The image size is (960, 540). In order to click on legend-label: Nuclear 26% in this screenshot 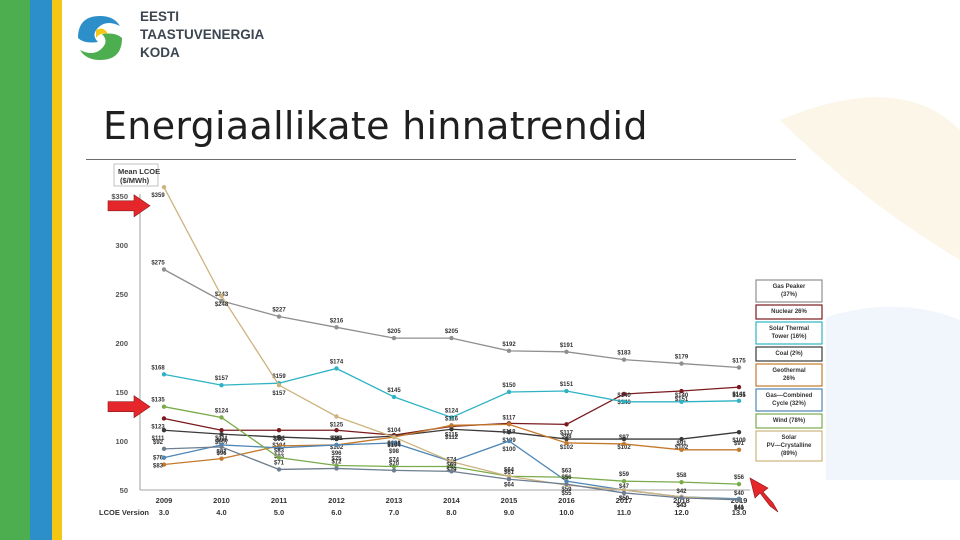, I will do `click(789, 312)`.